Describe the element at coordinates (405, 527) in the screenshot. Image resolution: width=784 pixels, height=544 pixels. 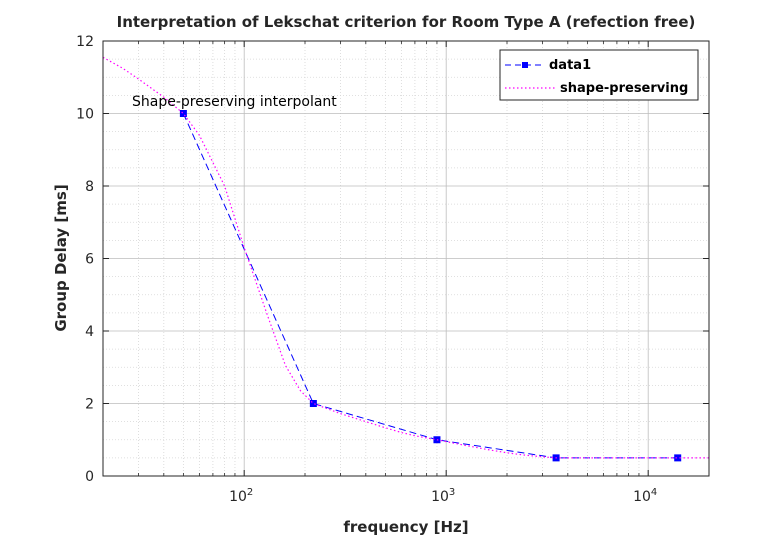
I see `x-axis-label: frequency [Hz]` at that location.